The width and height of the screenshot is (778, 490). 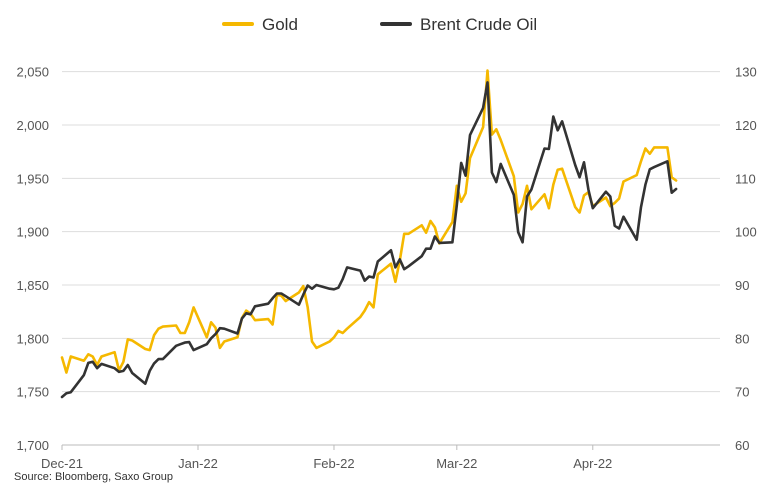 I want to click on x-axis: Dec-21 Jan-22 Feb-22 Mar-22 Apr-22, so click(x=326, y=458).